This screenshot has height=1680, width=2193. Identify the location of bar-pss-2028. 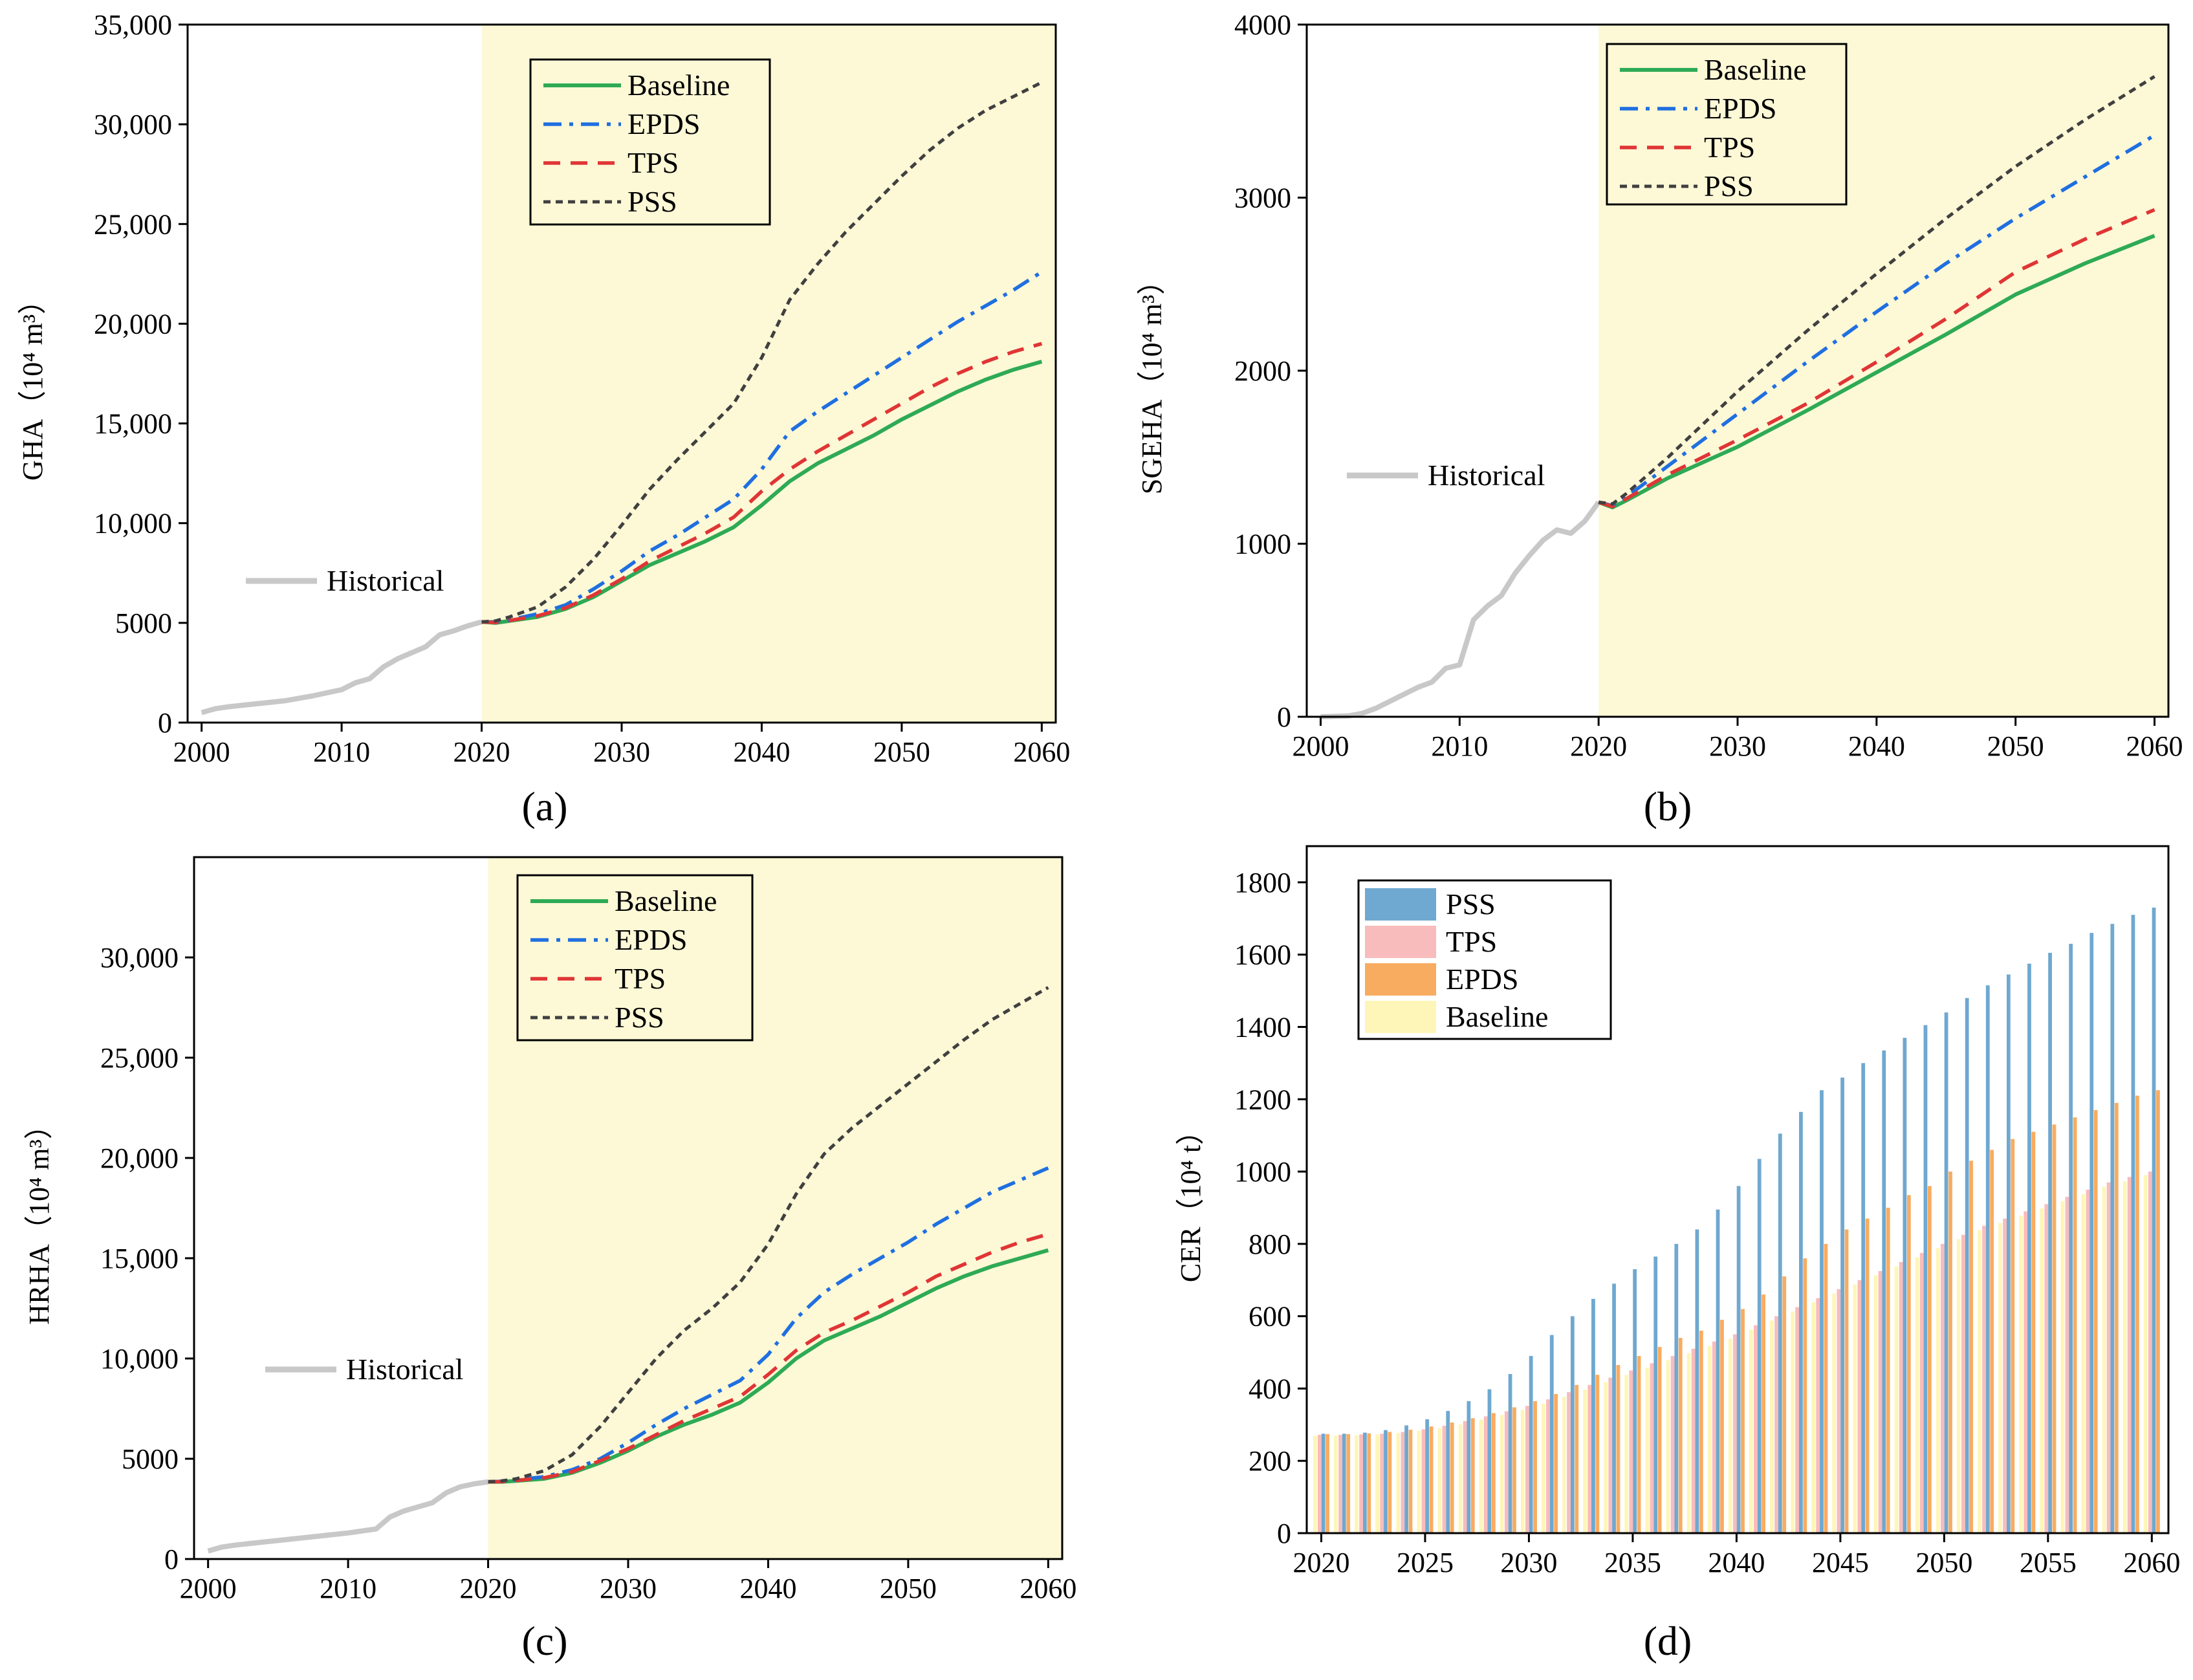
(1489, 1461).